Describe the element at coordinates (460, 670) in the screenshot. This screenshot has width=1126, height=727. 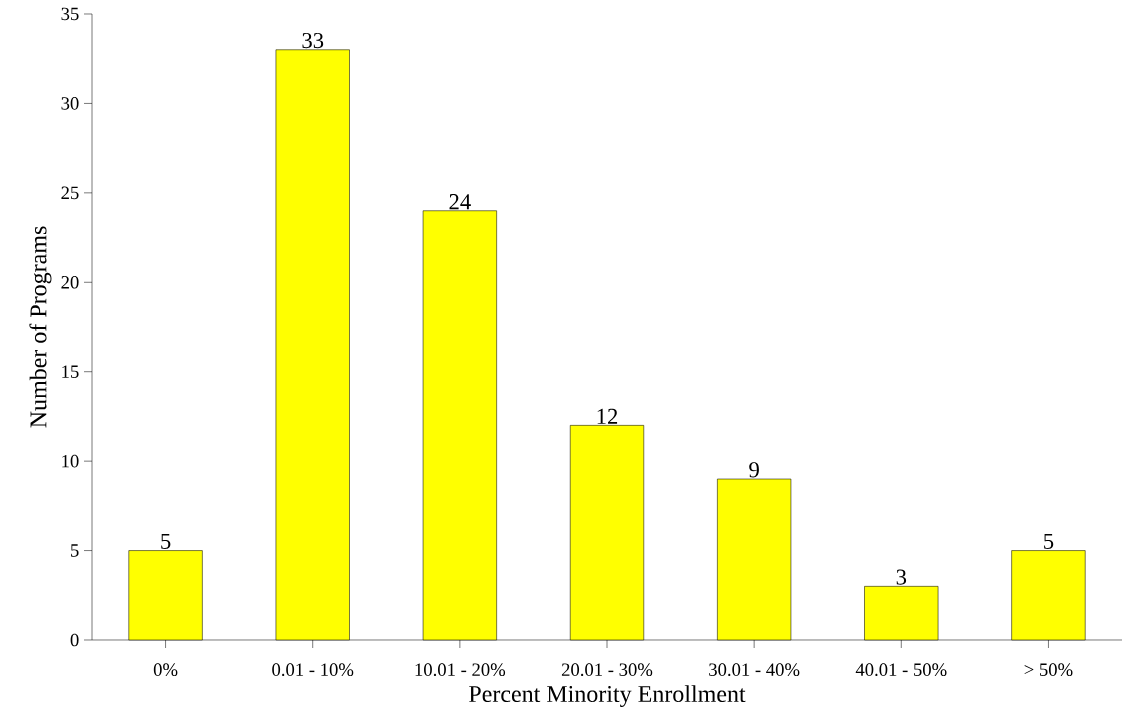
I see `x-tick-label: 10.01 - 20%` at that location.